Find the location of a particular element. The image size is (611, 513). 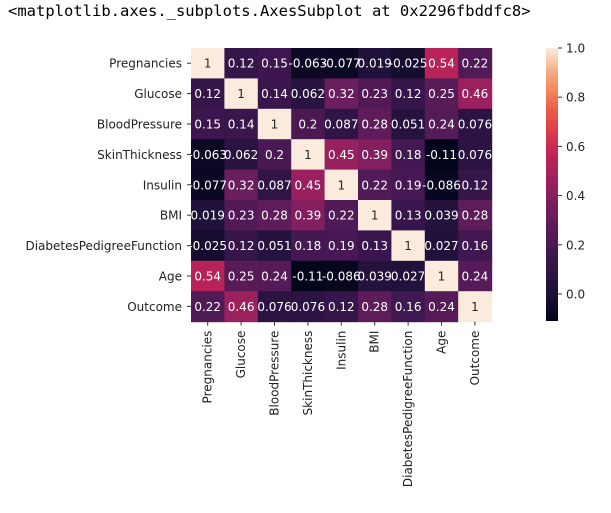

cell-value-0-4: -0.077 is located at coordinates (341, 64).